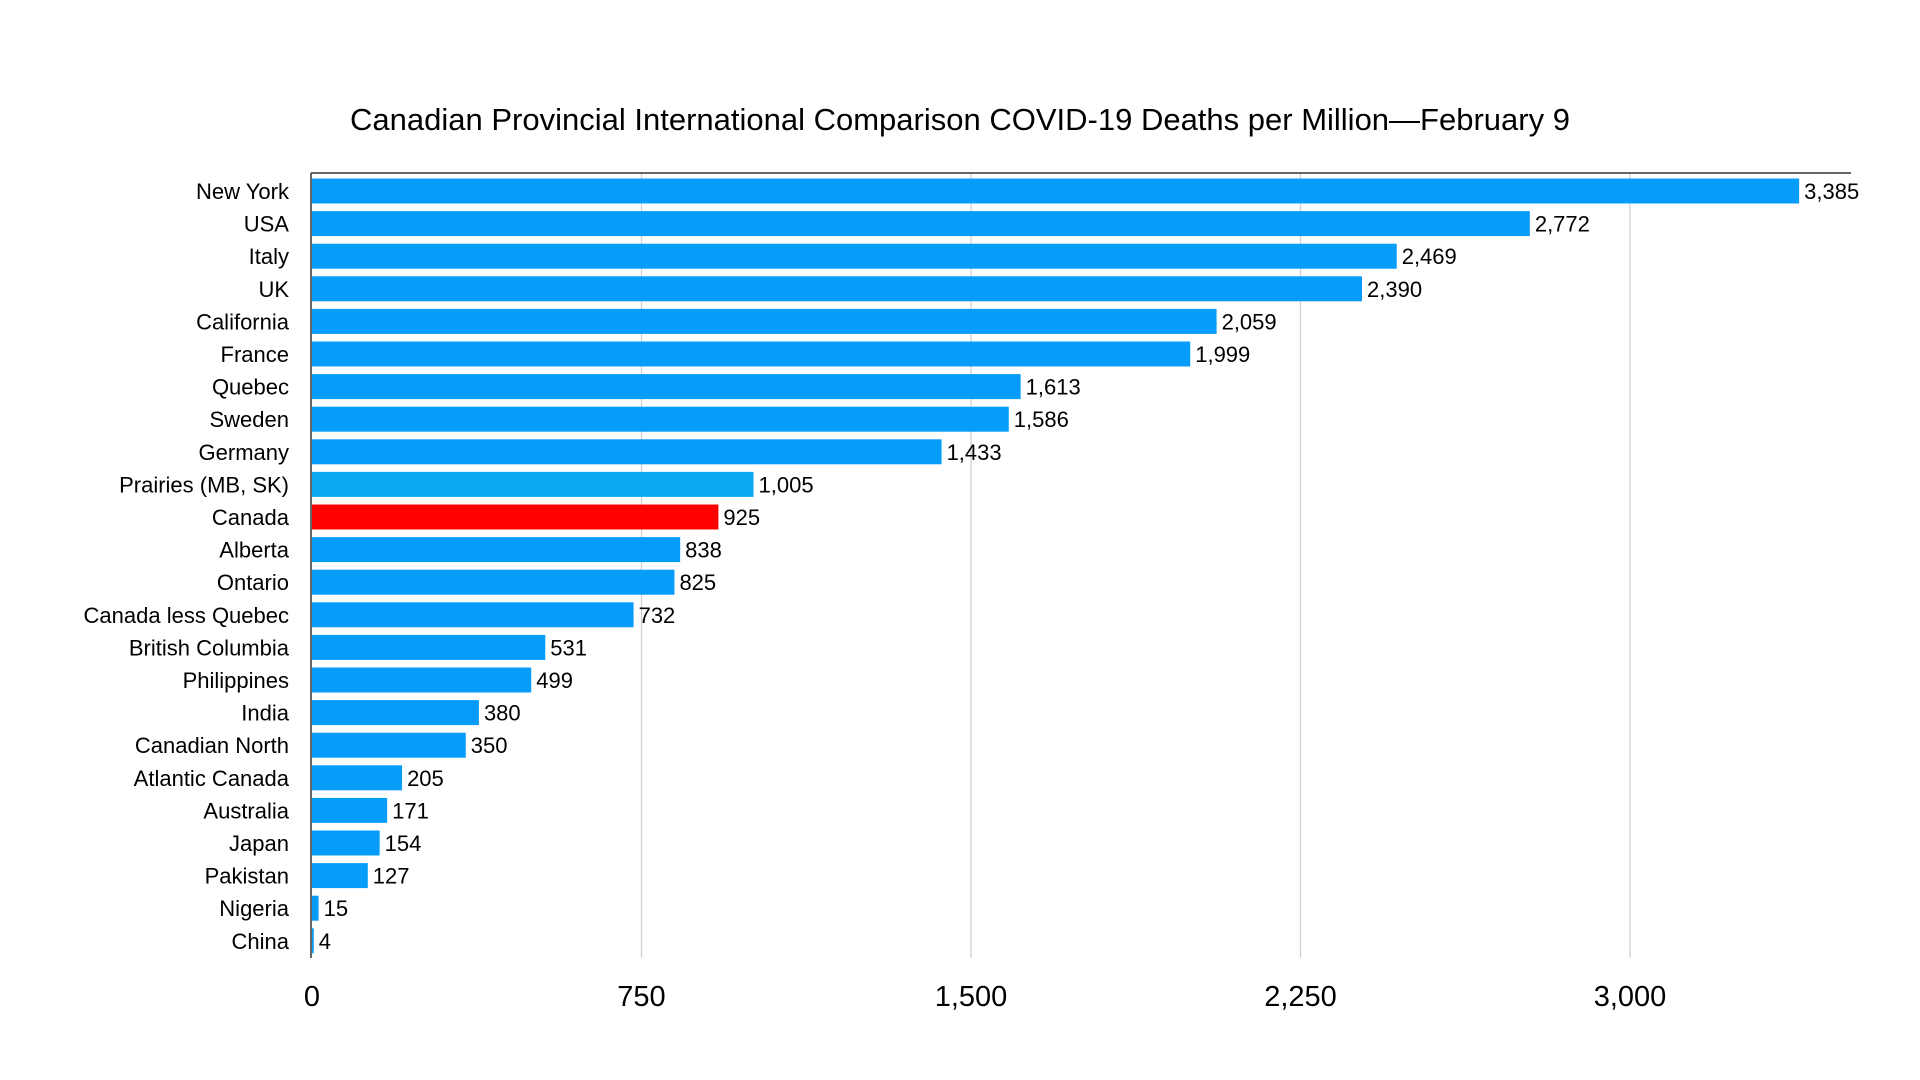  Describe the element at coordinates (254, 550) in the screenshot. I see `category-label: Alberta` at that location.